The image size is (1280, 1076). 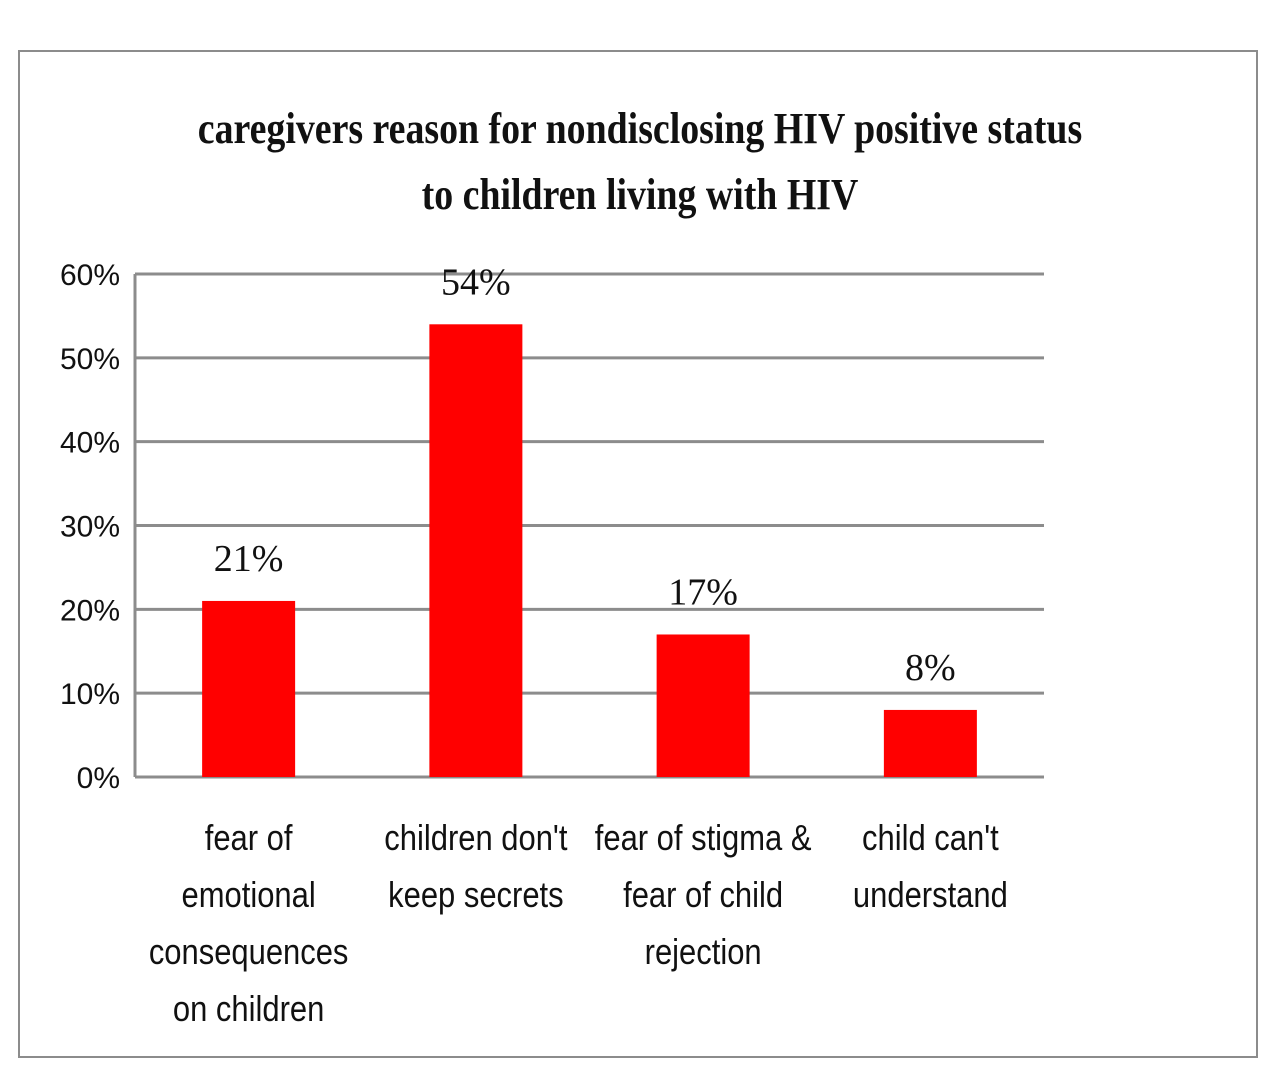 What do you see at coordinates (98, 778) in the screenshot?
I see `y-tick-label: 0%` at bounding box center [98, 778].